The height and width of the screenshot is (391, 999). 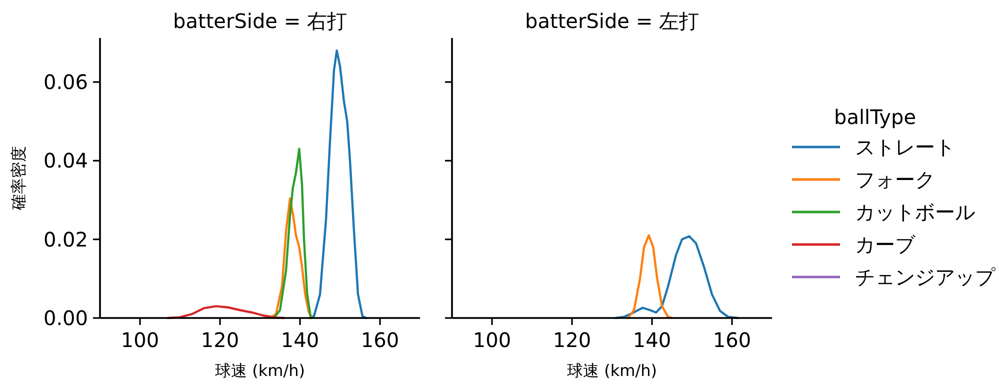 I want to click on y-tick-label: 0.06, so click(x=65, y=82).